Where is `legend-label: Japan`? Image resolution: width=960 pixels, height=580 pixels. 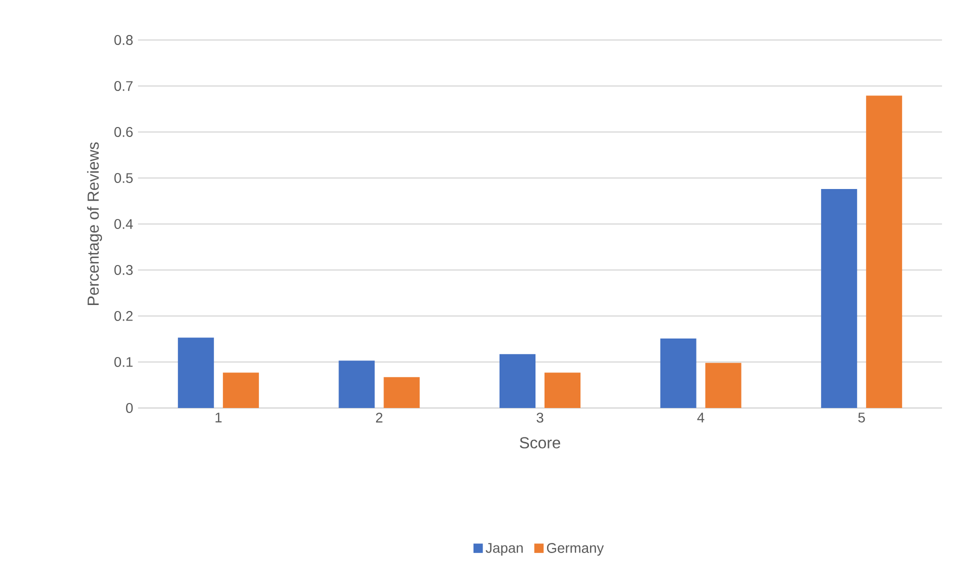
legend-label: Japan is located at coordinates (504, 549).